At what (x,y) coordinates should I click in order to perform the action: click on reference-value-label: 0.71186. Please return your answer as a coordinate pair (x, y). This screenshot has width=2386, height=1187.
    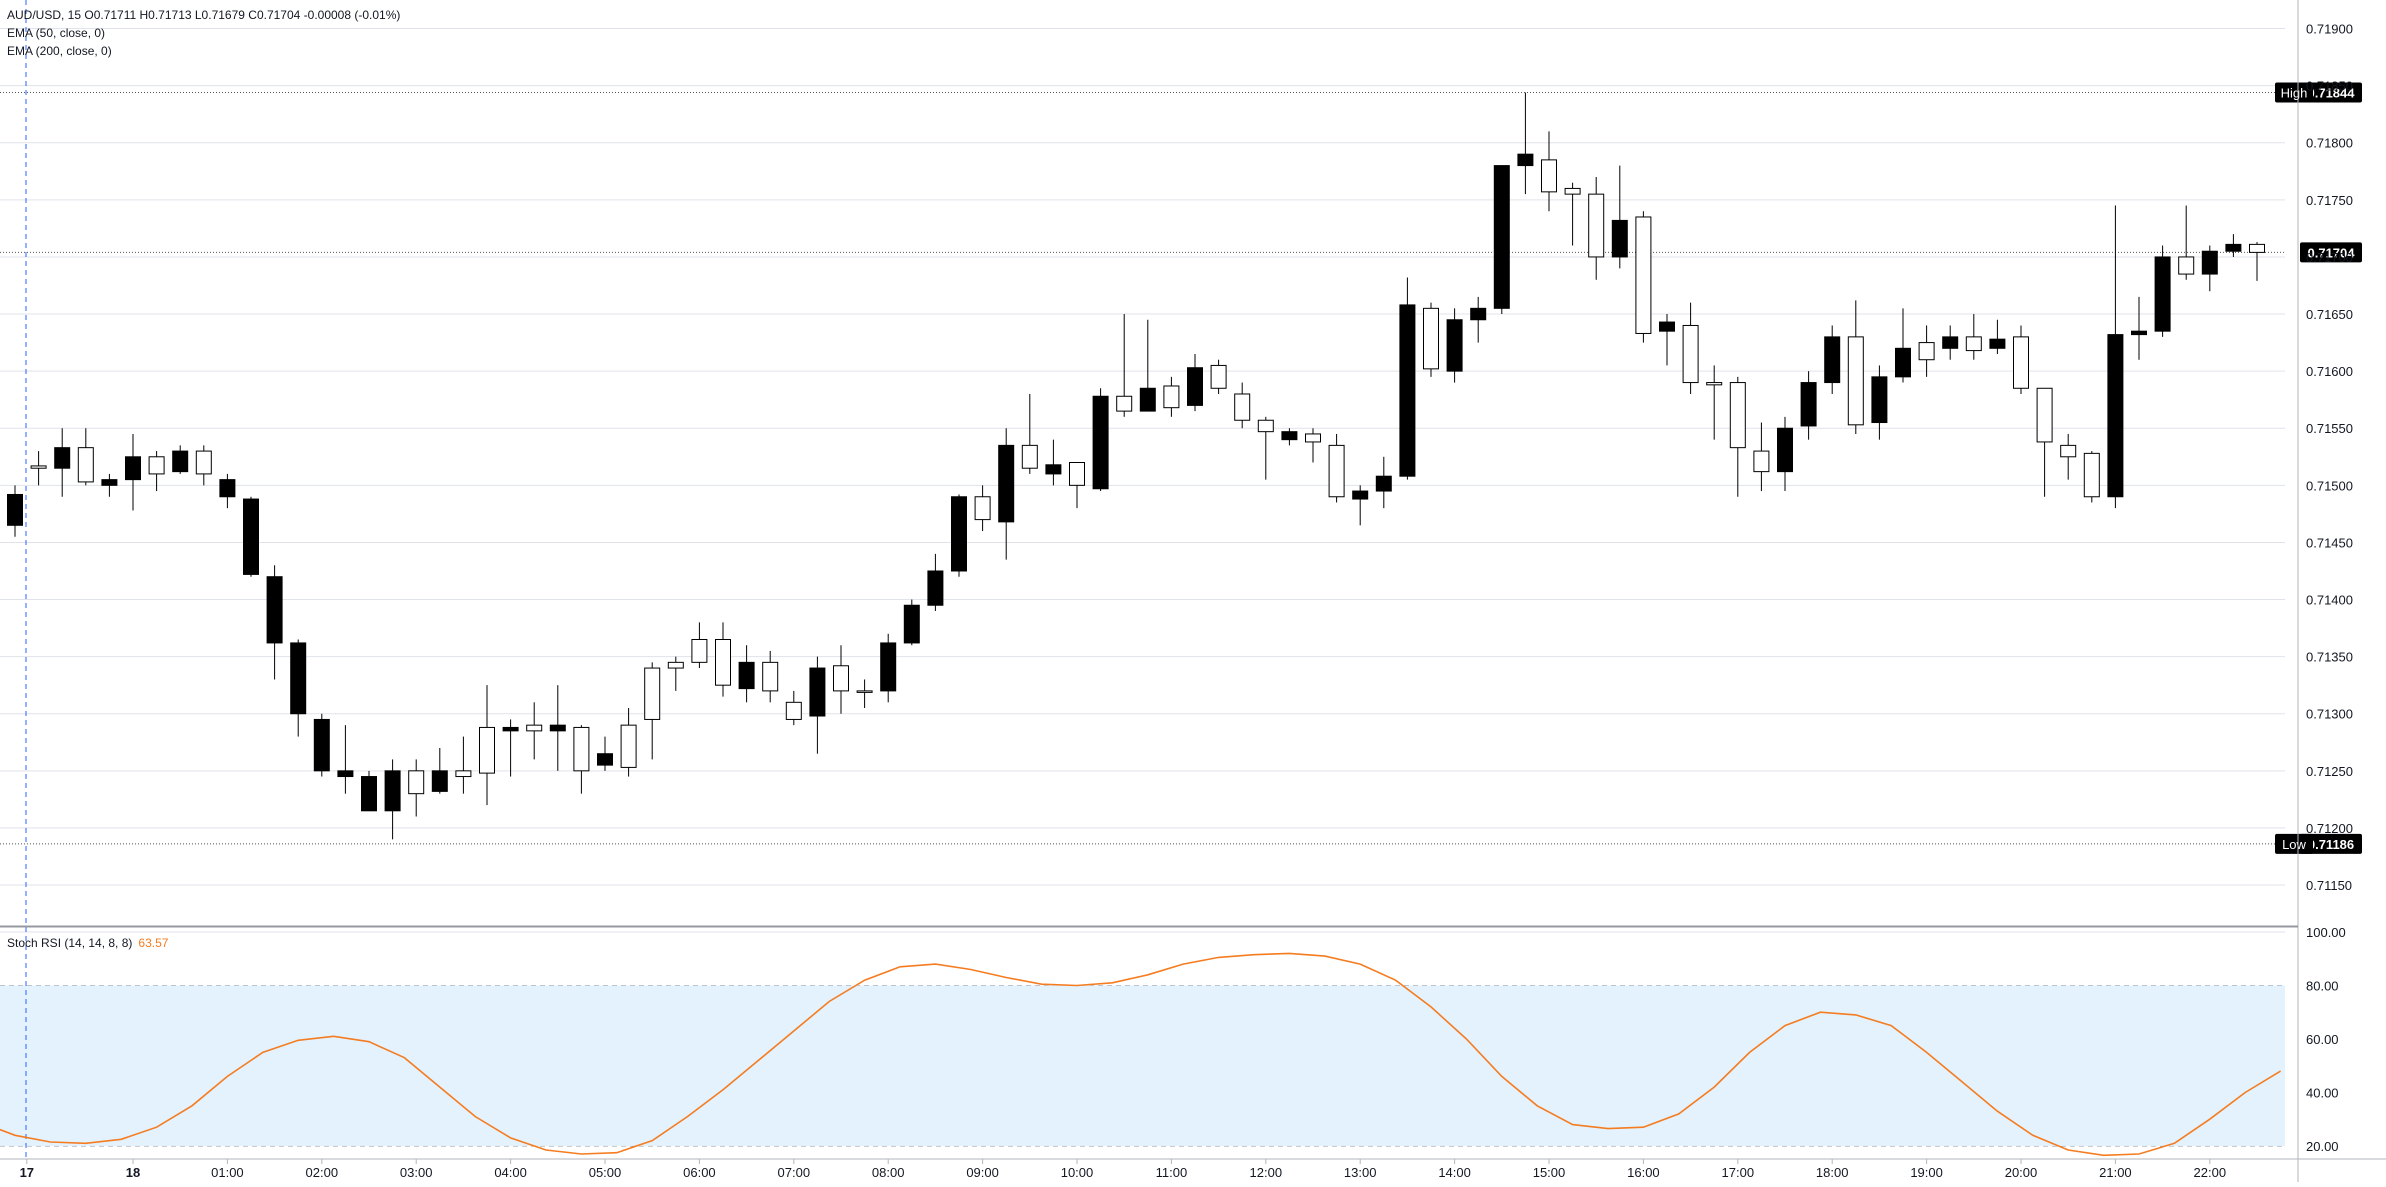
    Looking at the image, I should click on (2331, 844).